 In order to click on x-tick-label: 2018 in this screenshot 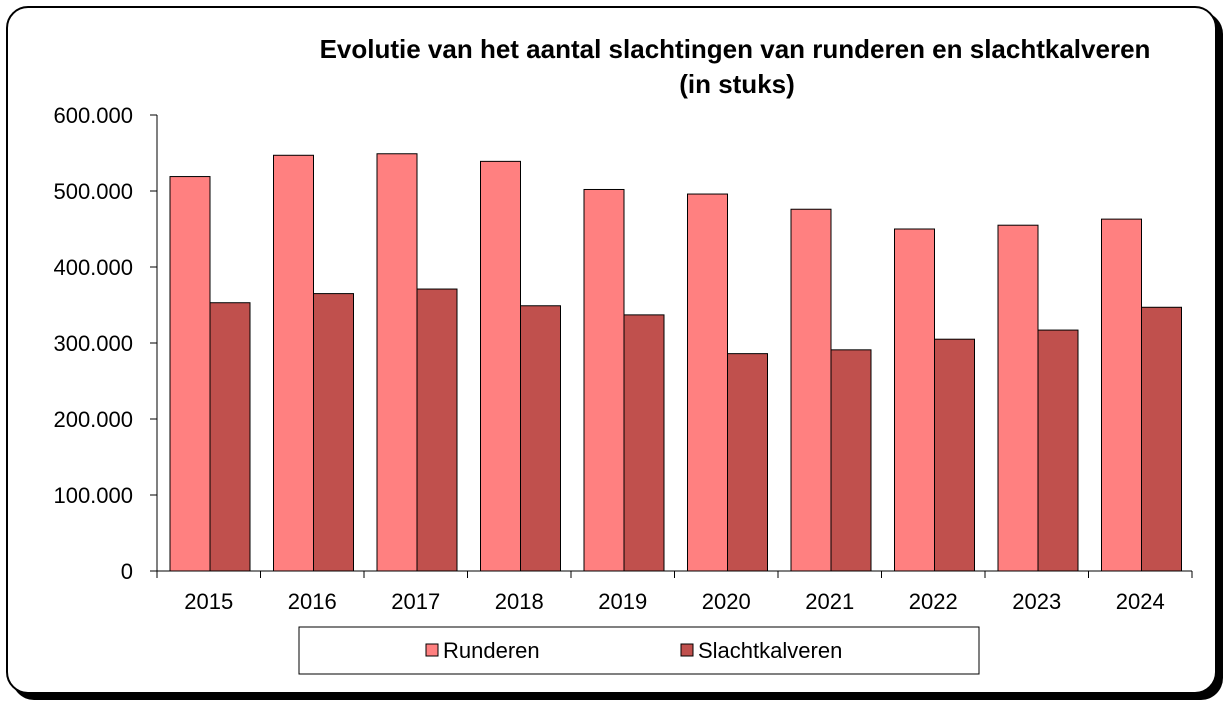, I will do `click(519, 601)`.